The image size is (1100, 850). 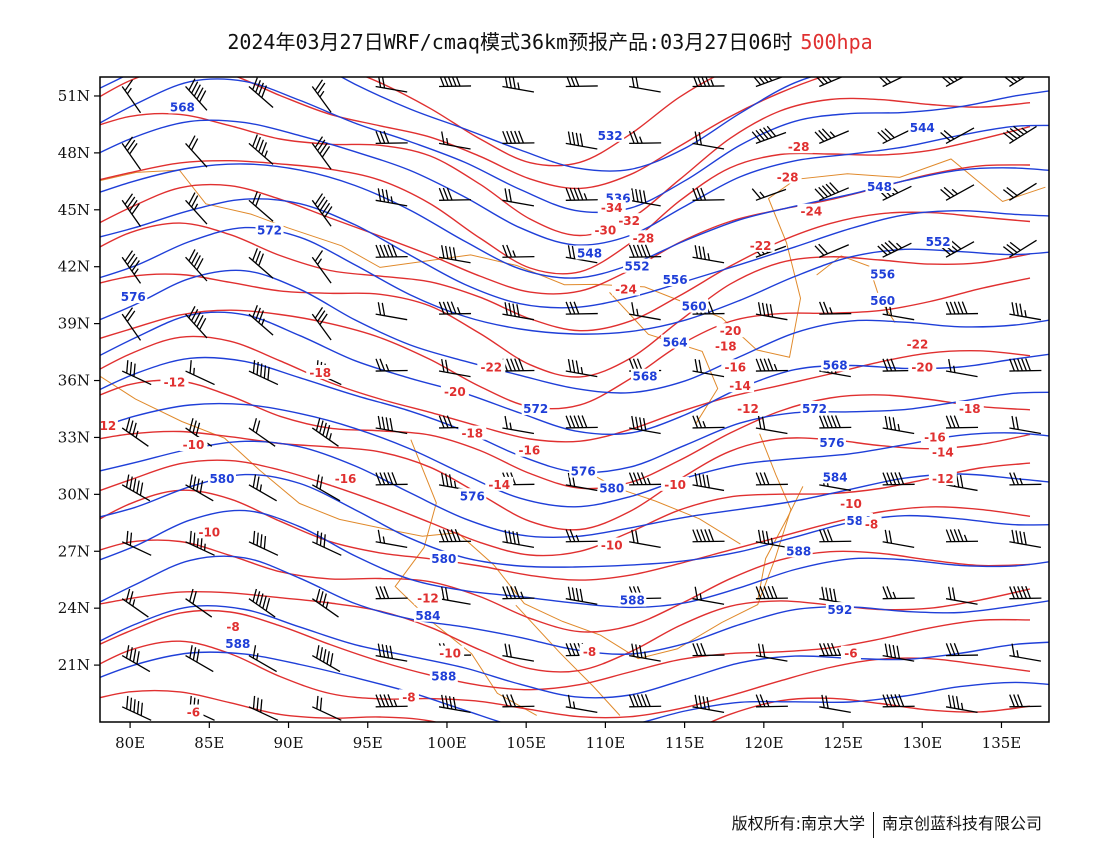 What do you see at coordinates (1002, 743) in the screenshot?
I see `lon-tick-label: 135E` at bounding box center [1002, 743].